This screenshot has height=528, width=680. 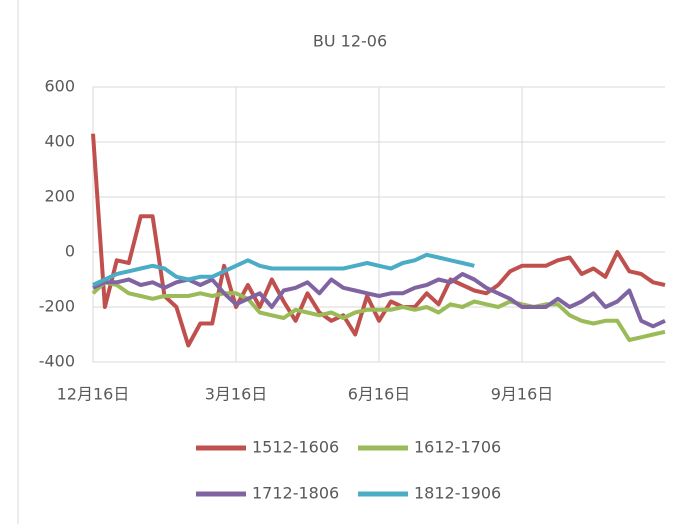 I want to click on chart-title: BU 12-06, so click(x=350, y=41).